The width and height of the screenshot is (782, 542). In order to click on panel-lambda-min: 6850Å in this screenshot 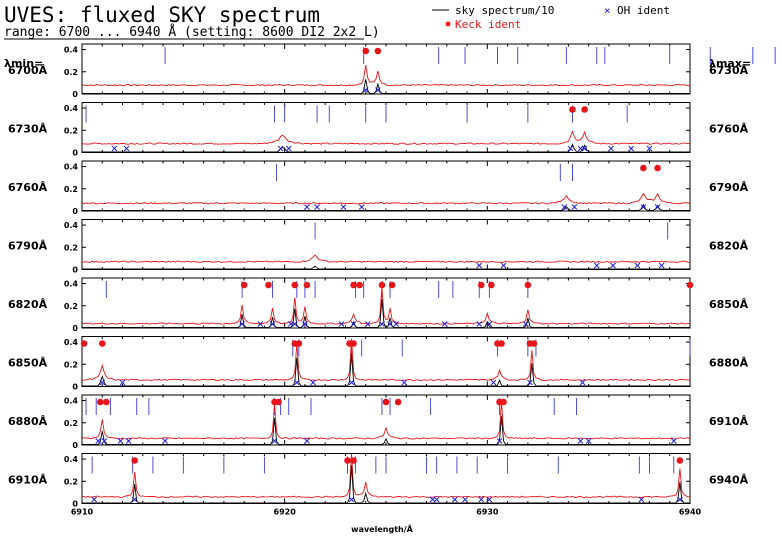, I will do `click(28, 363)`.